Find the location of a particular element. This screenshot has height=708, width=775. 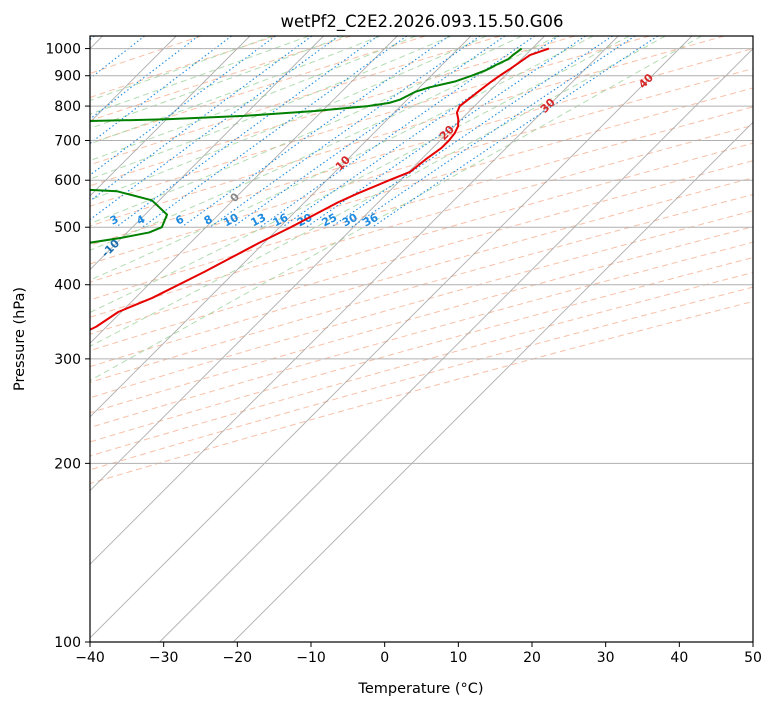

y-tick-label: 100 is located at coordinates (67, 643).